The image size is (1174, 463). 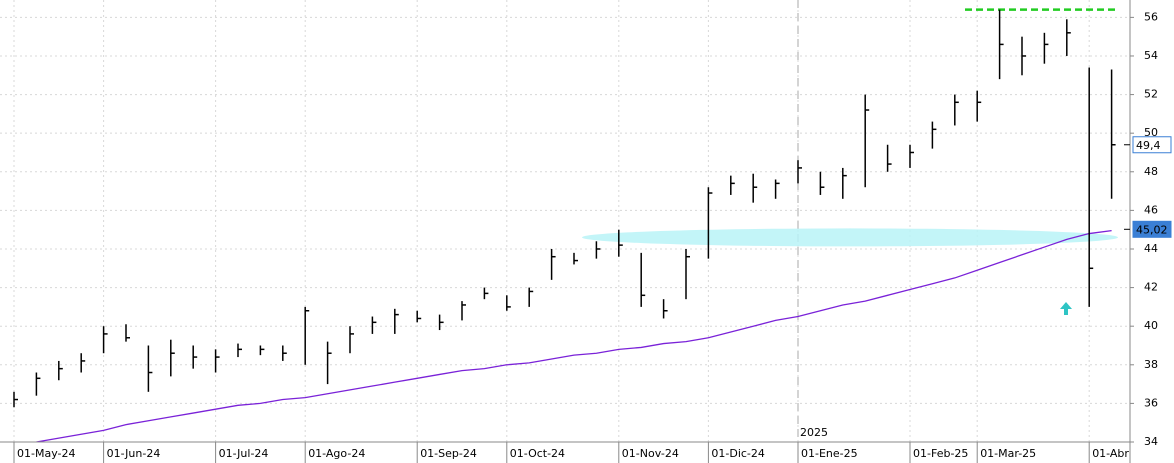 I want to click on x-tick-label: 01-Oct-24, so click(x=537, y=453).